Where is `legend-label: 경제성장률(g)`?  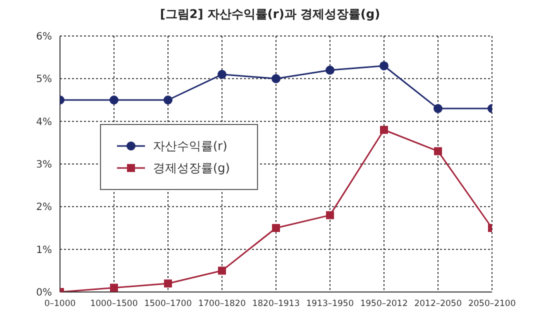
legend-label: 경제성장률(g) is located at coordinates (191, 168).